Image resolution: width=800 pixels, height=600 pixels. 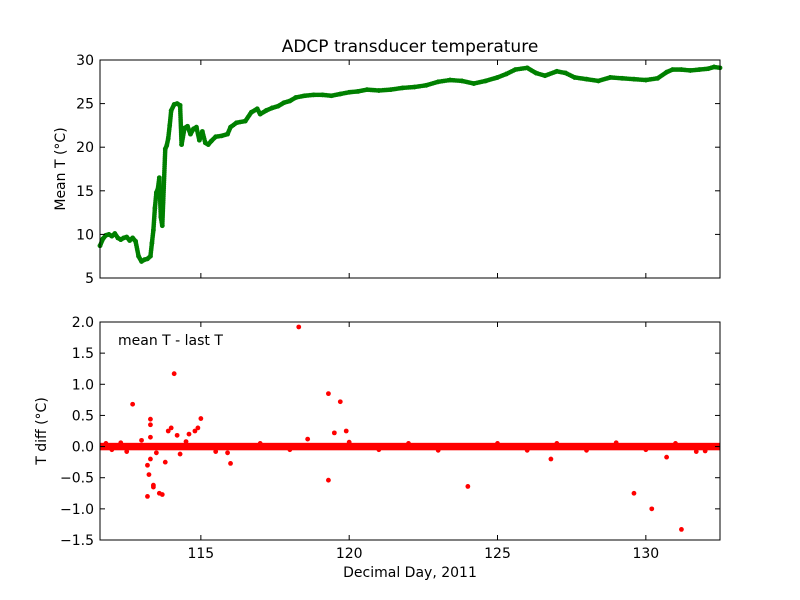 What do you see at coordinates (85, 148) in the screenshot?
I see `y-tick-label: 20` at bounding box center [85, 148].